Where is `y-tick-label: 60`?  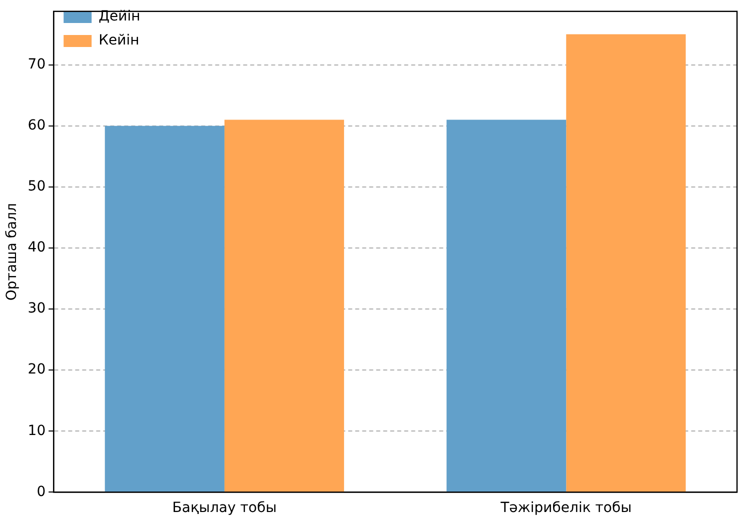
y-tick-label: 60 is located at coordinates (37, 126).